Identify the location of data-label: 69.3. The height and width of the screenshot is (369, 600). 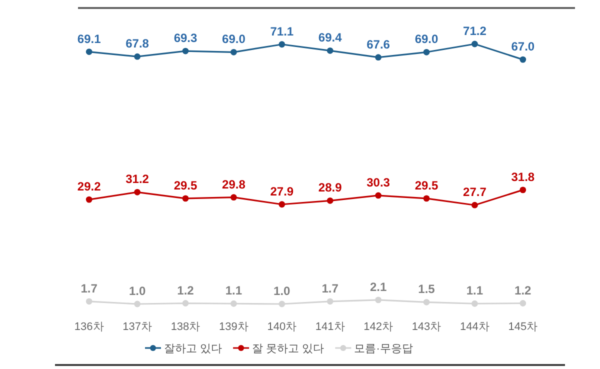
(186, 38).